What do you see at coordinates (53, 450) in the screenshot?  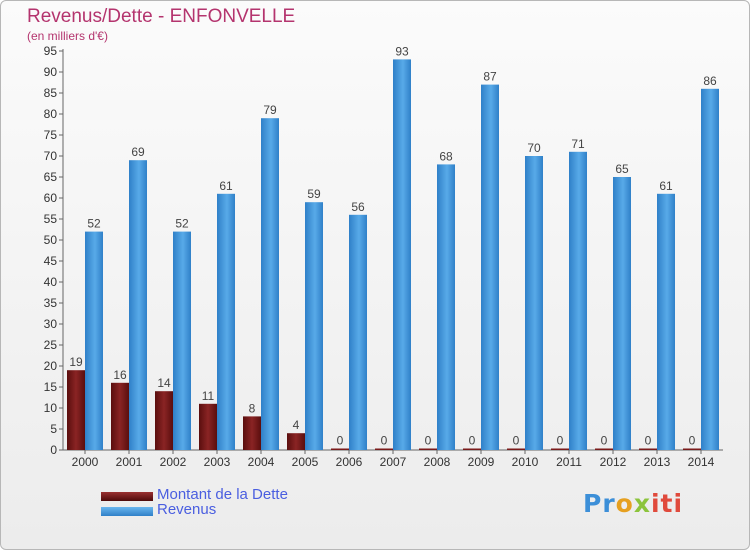 I see `y-tick-label: 0` at bounding box center [53, 450].